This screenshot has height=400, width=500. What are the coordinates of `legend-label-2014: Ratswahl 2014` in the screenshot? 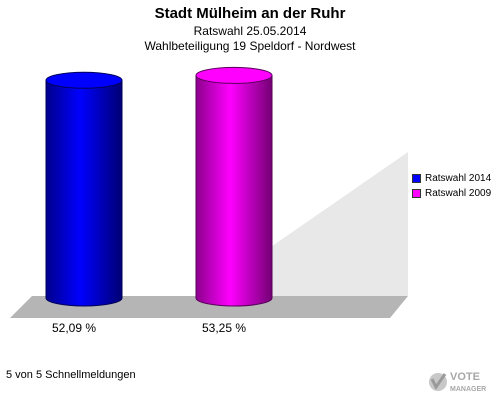 It's located at (458, 178).